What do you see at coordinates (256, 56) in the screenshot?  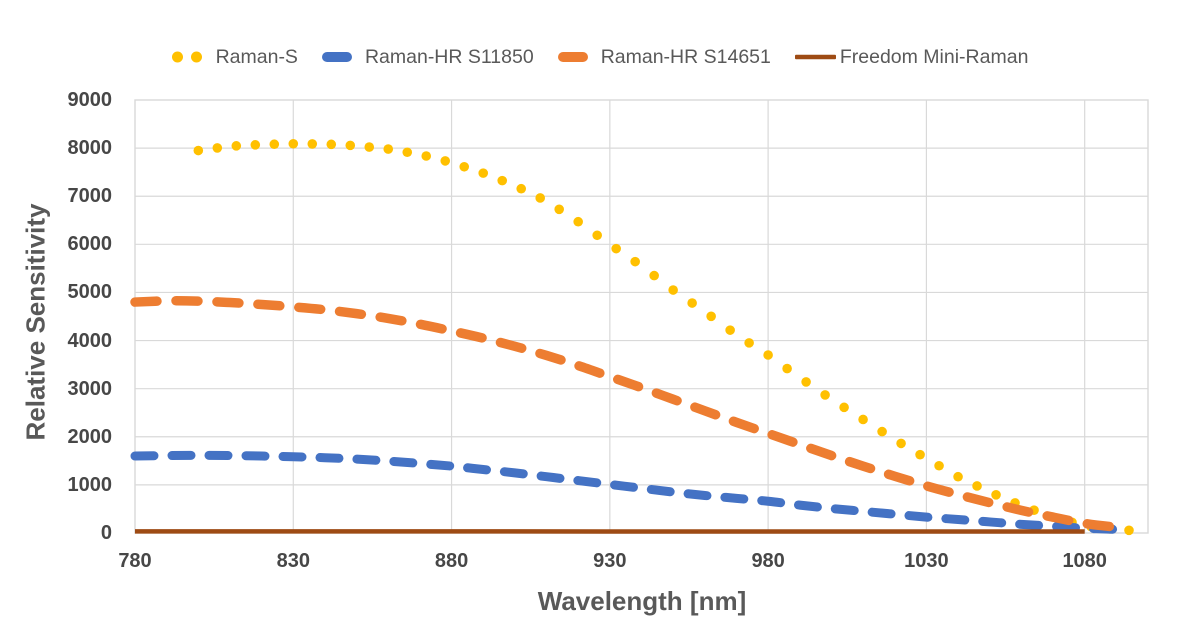 I see `legend-label-raman-s: Raman-S` at bounding box center [256, 56].